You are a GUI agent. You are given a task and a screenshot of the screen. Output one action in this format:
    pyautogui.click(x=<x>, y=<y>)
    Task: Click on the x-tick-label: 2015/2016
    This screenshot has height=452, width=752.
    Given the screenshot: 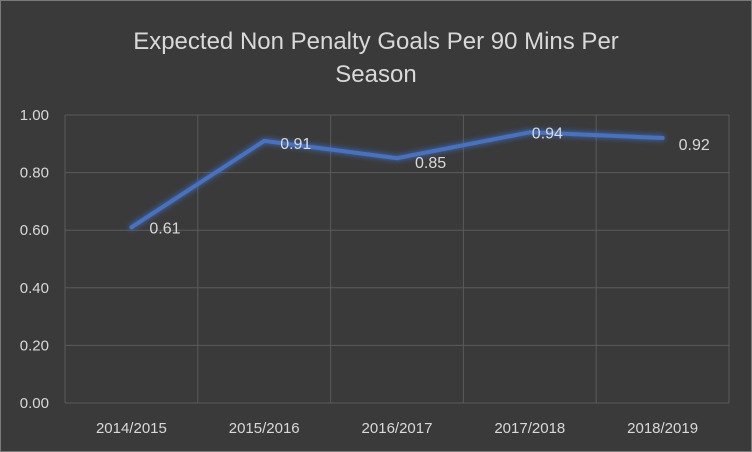 What is the action you would take?
    pyautogui.click(x=264, y=428)
    